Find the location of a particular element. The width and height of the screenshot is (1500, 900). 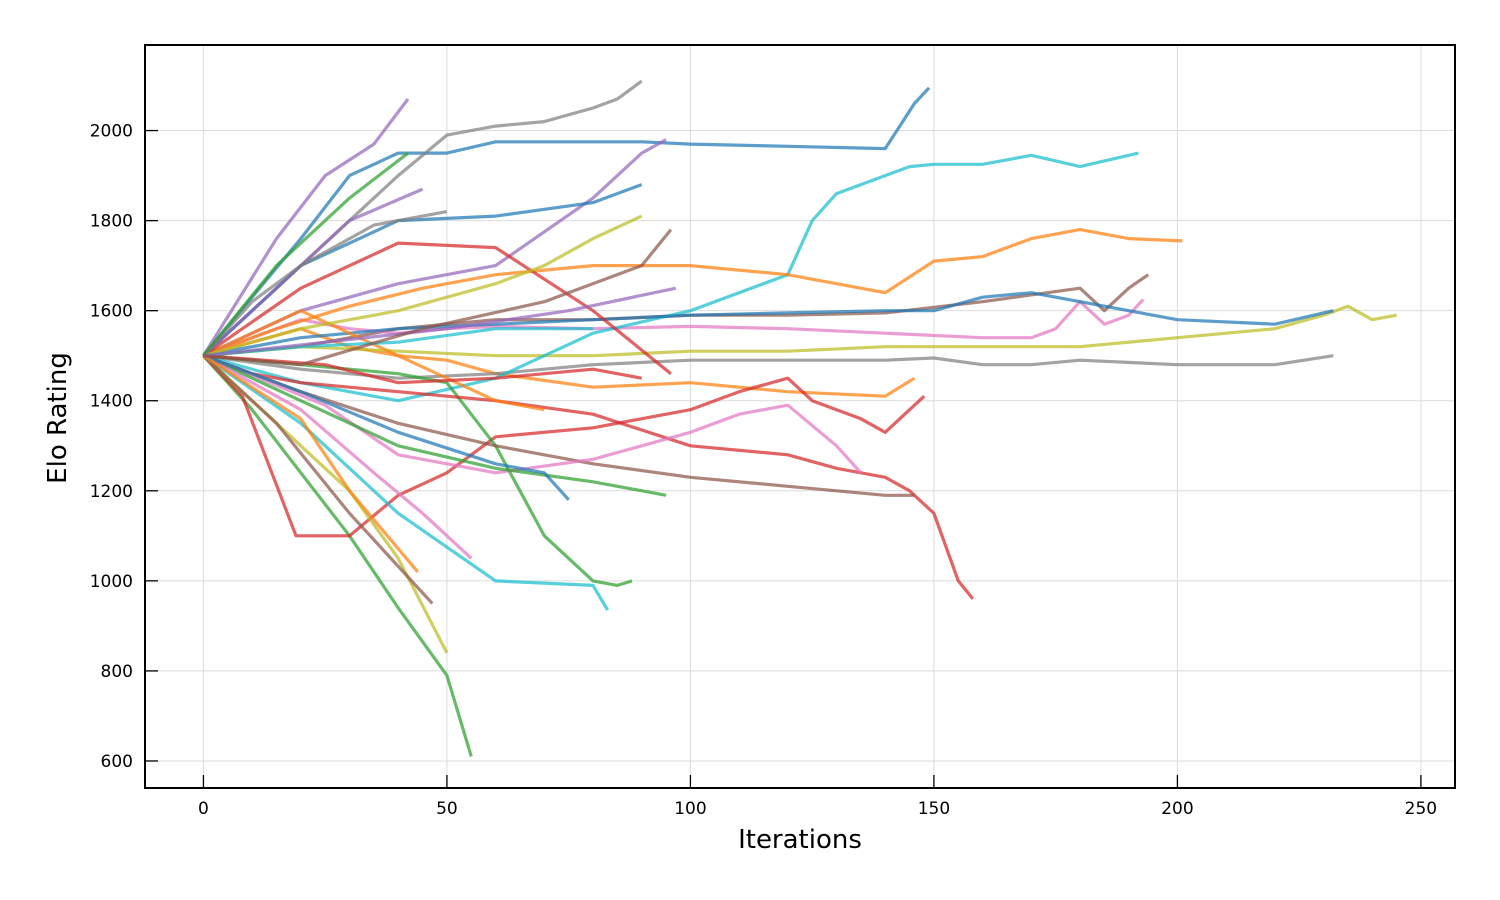

y-tick-label: 1000 is located at coordinates (111, 582).